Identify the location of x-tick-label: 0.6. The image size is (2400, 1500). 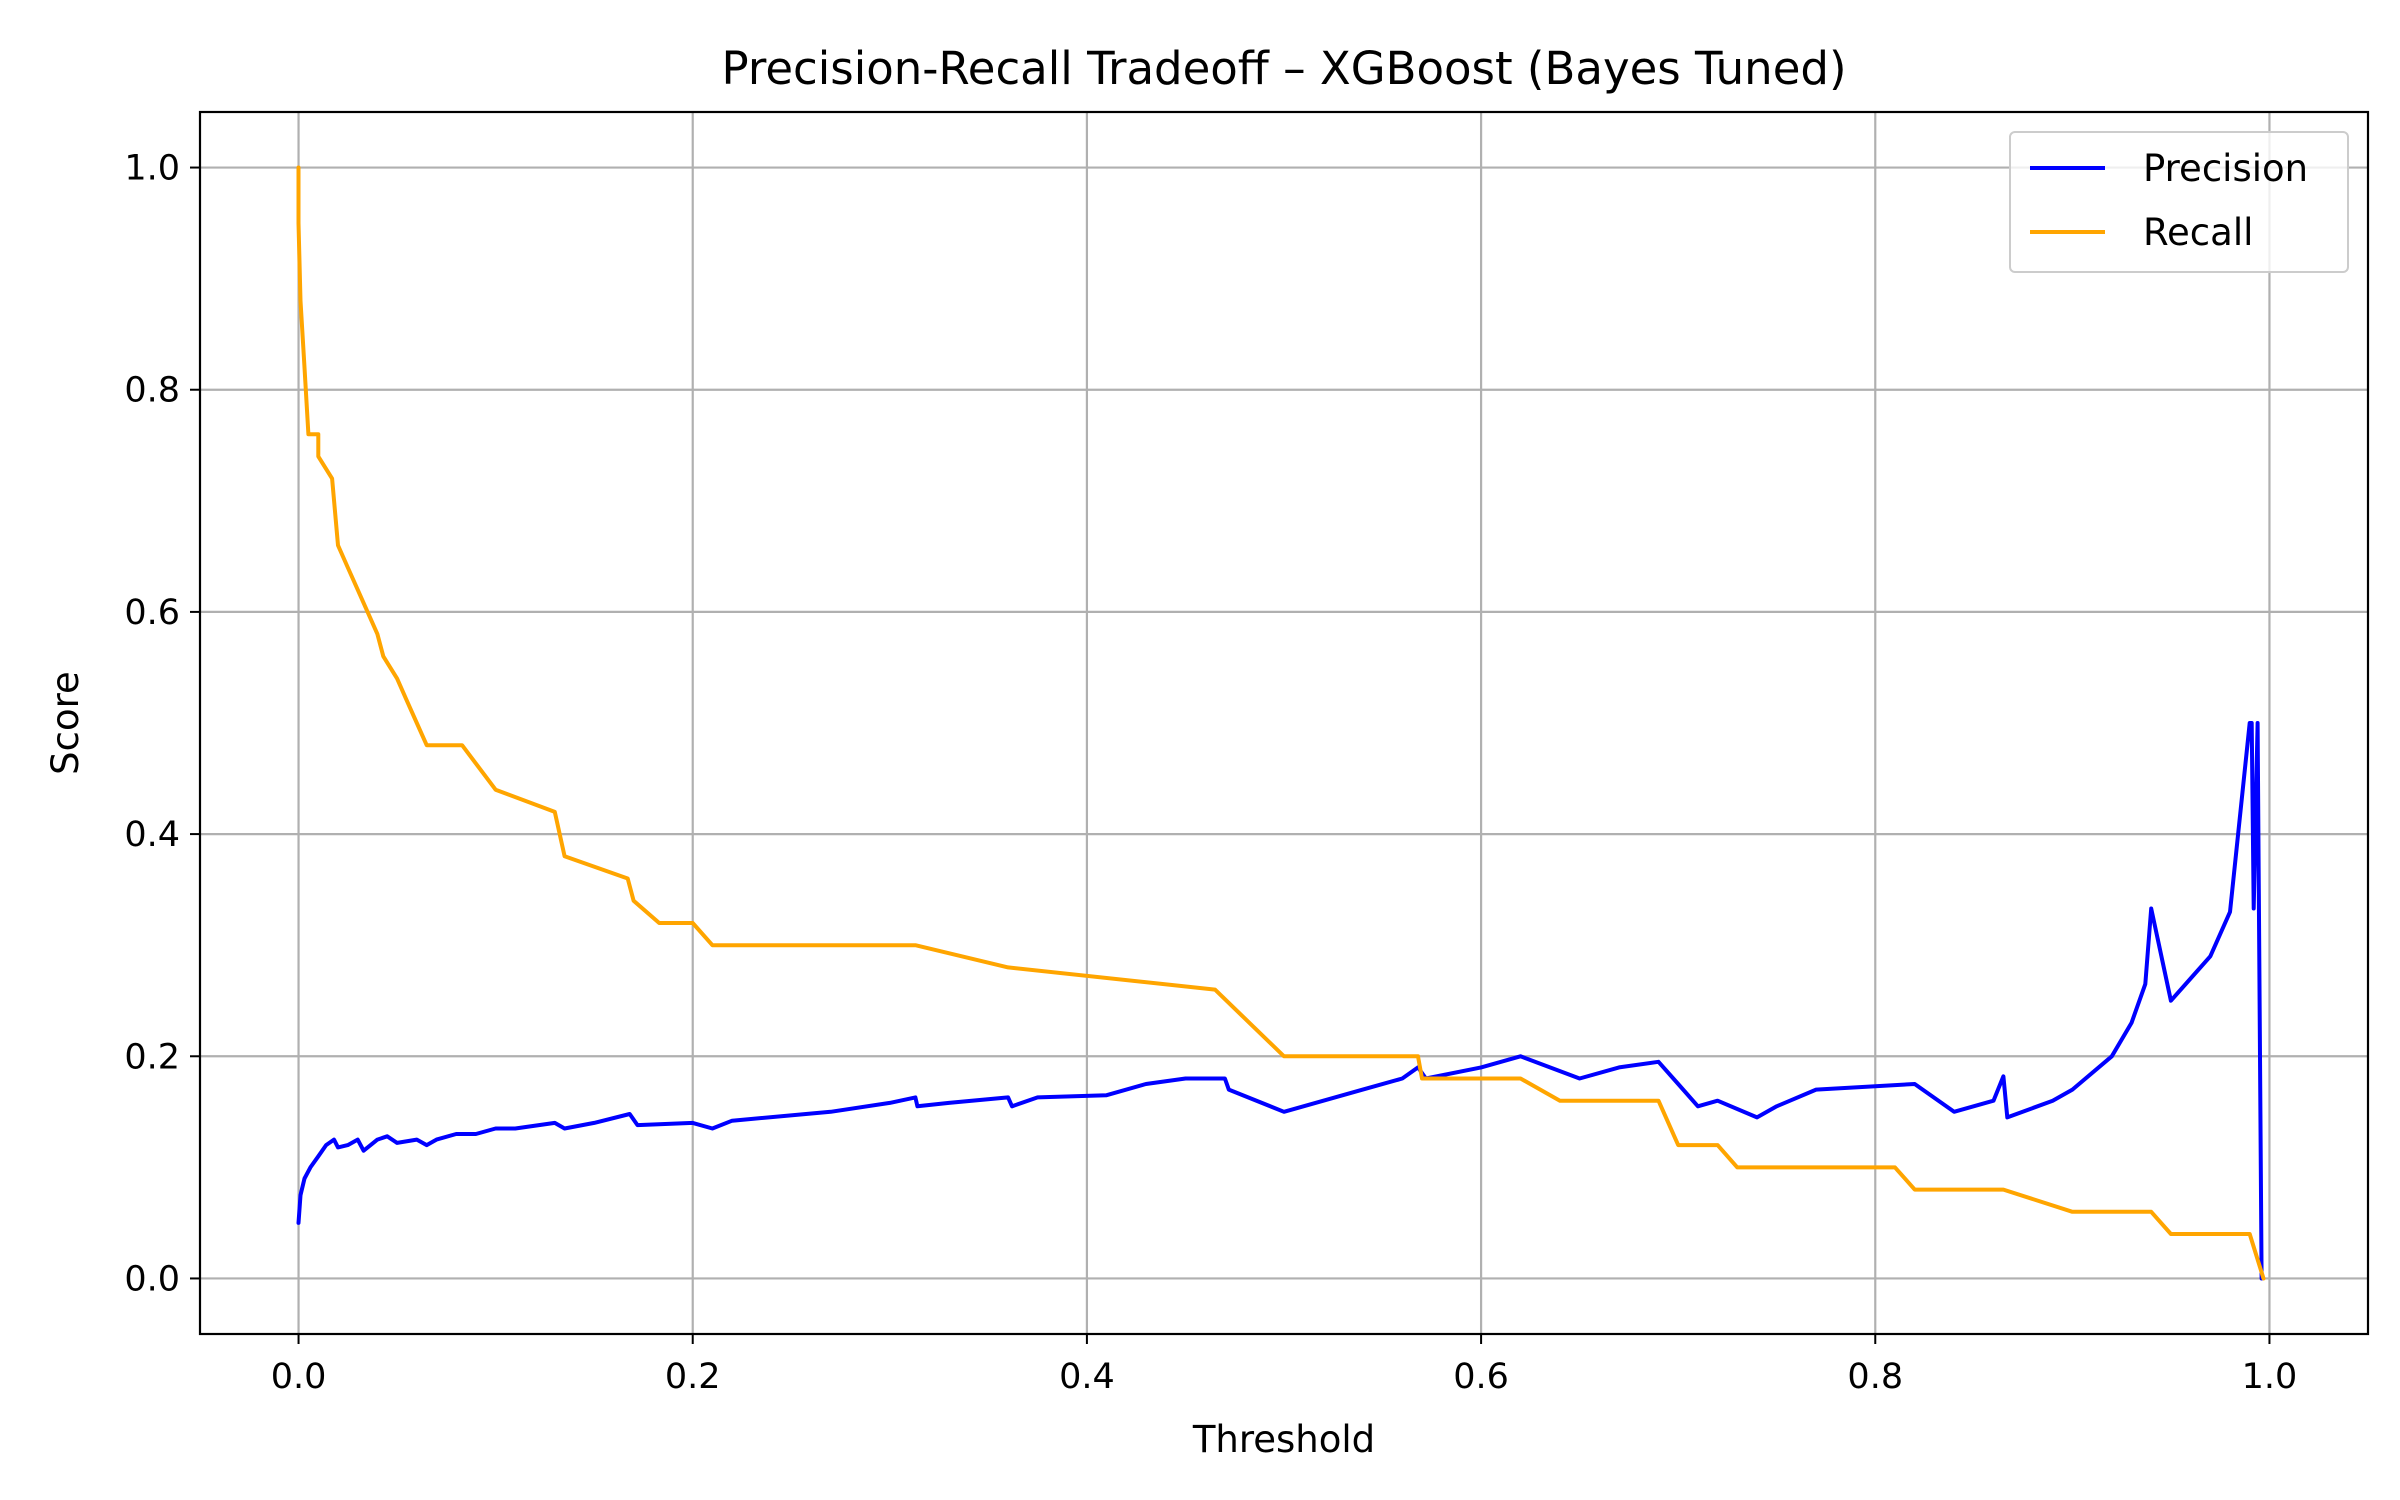
(1481, 1377).